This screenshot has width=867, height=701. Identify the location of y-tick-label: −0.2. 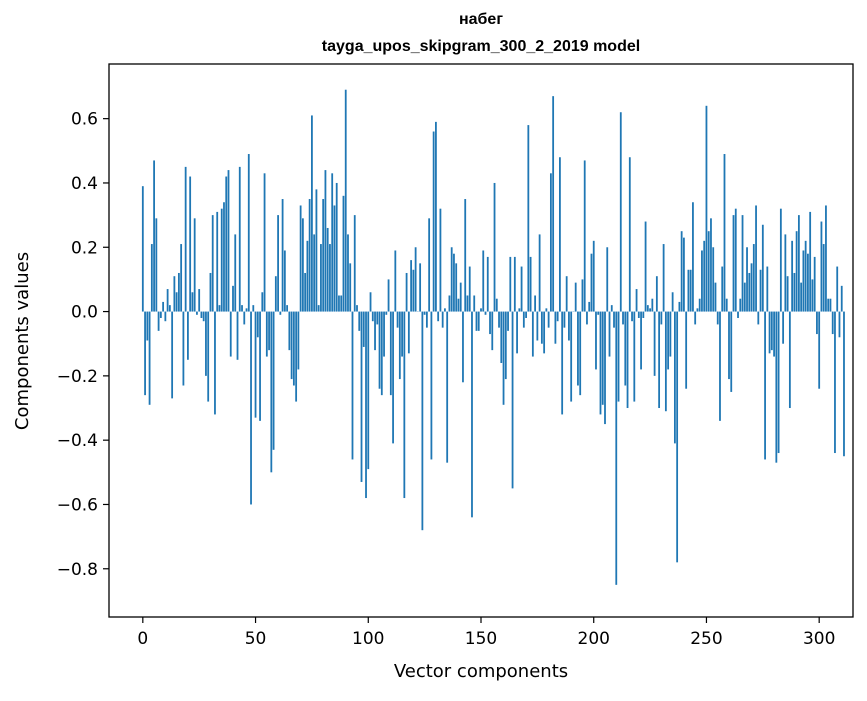
(77, 377).